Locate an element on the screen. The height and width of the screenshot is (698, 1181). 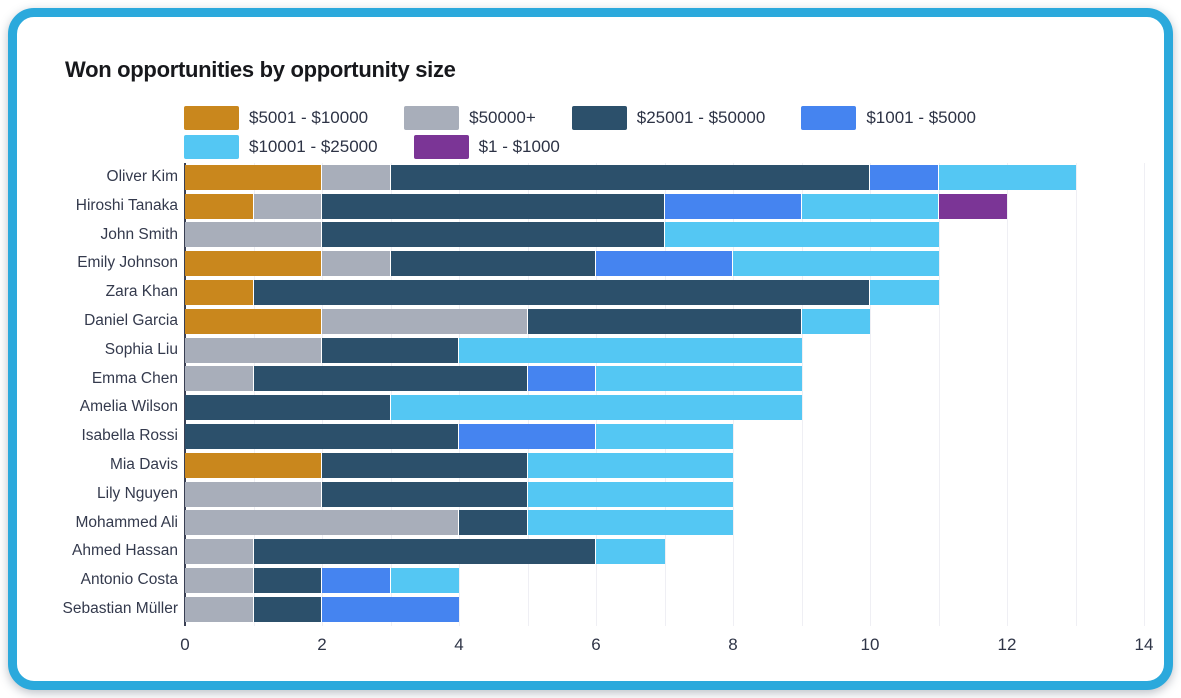
x-tick-label: 4 is located at coordinates (459, 644).